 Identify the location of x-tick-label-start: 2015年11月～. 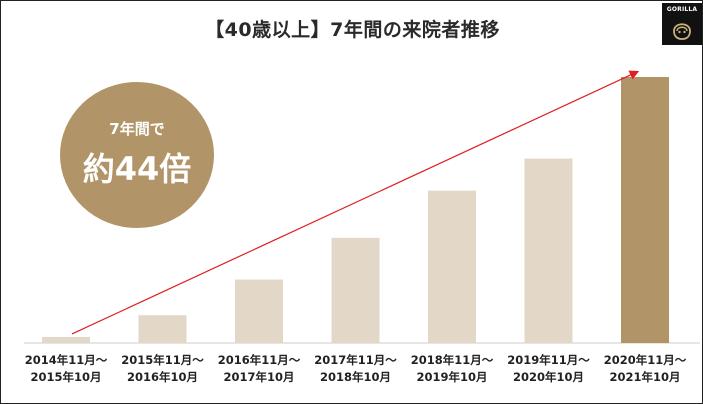
(162, 360).